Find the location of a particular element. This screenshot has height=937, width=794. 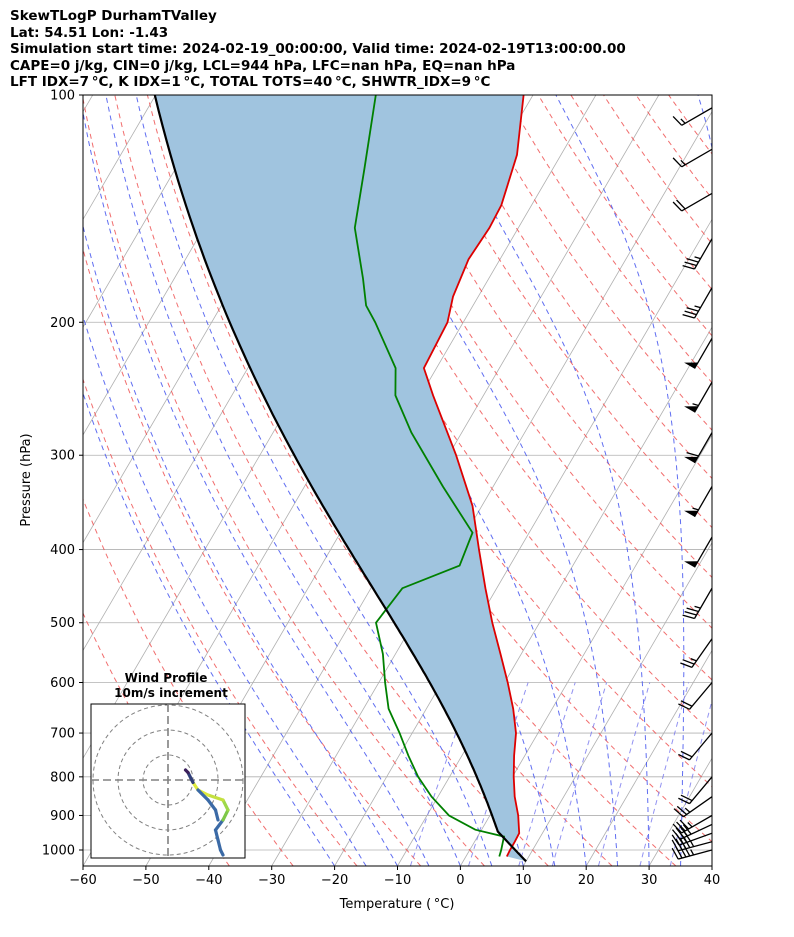

x-tick-label: −40 is located at coordinates (208, 880).